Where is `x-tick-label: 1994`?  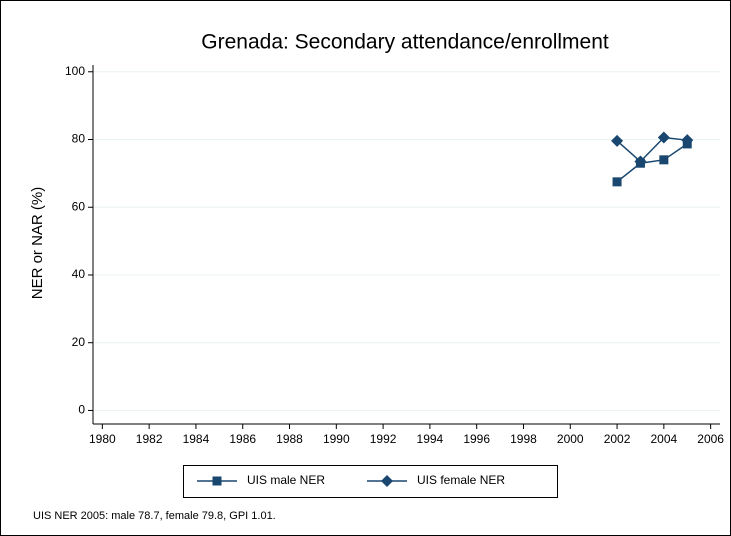
x-tick-label: 1994 is located at coordinates (430, 439).